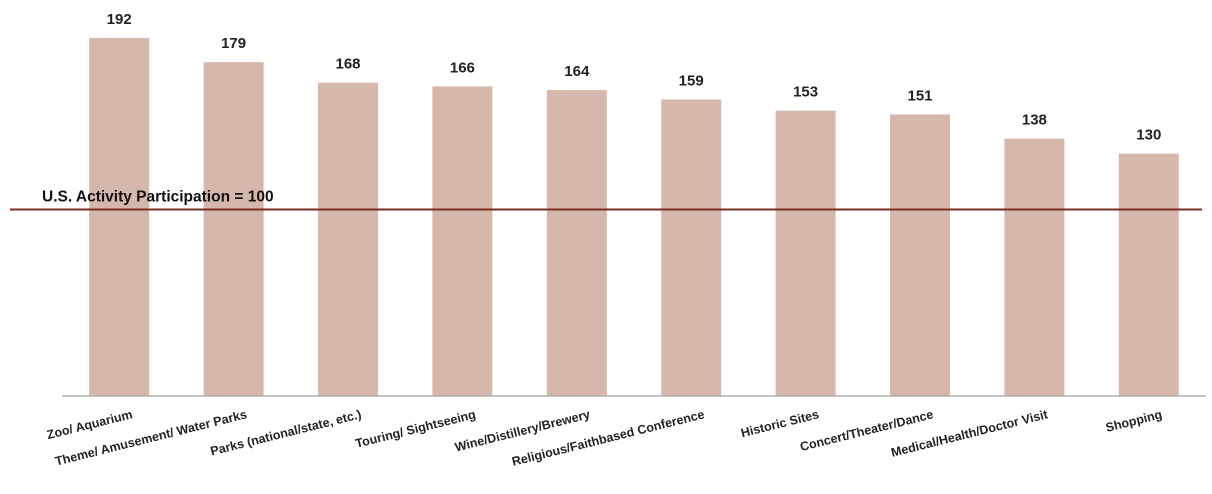 This screenshot has height=494, width=1212. What do you see at coordinates (158, 197) in the screenshot?
I see `reference-line-label: U.S. Activity Participation = 100` at bounding box center [158, 197].